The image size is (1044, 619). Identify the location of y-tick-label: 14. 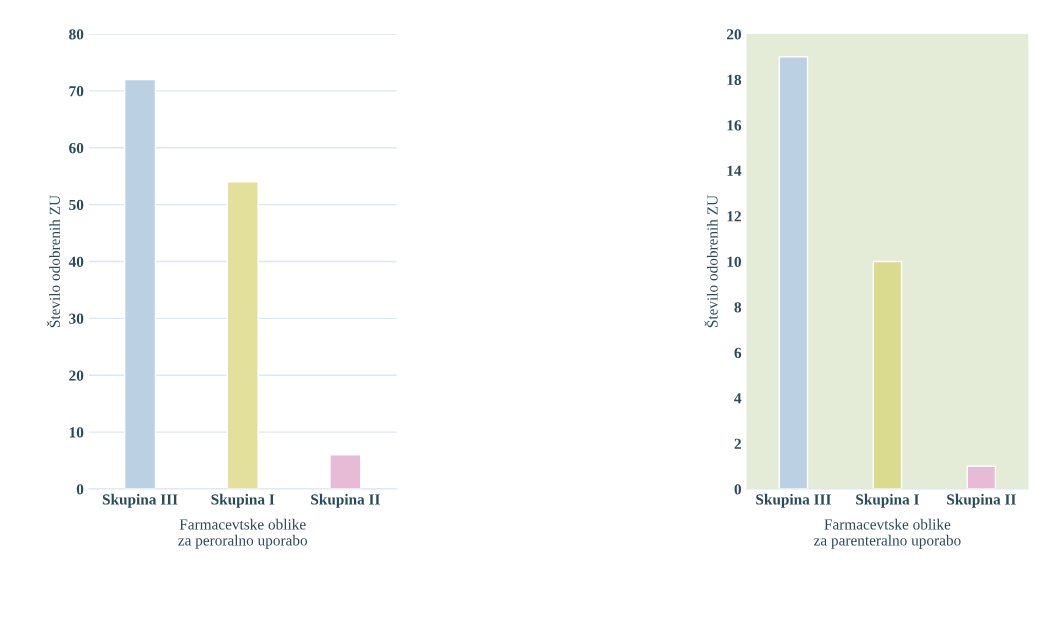
(734, 170).